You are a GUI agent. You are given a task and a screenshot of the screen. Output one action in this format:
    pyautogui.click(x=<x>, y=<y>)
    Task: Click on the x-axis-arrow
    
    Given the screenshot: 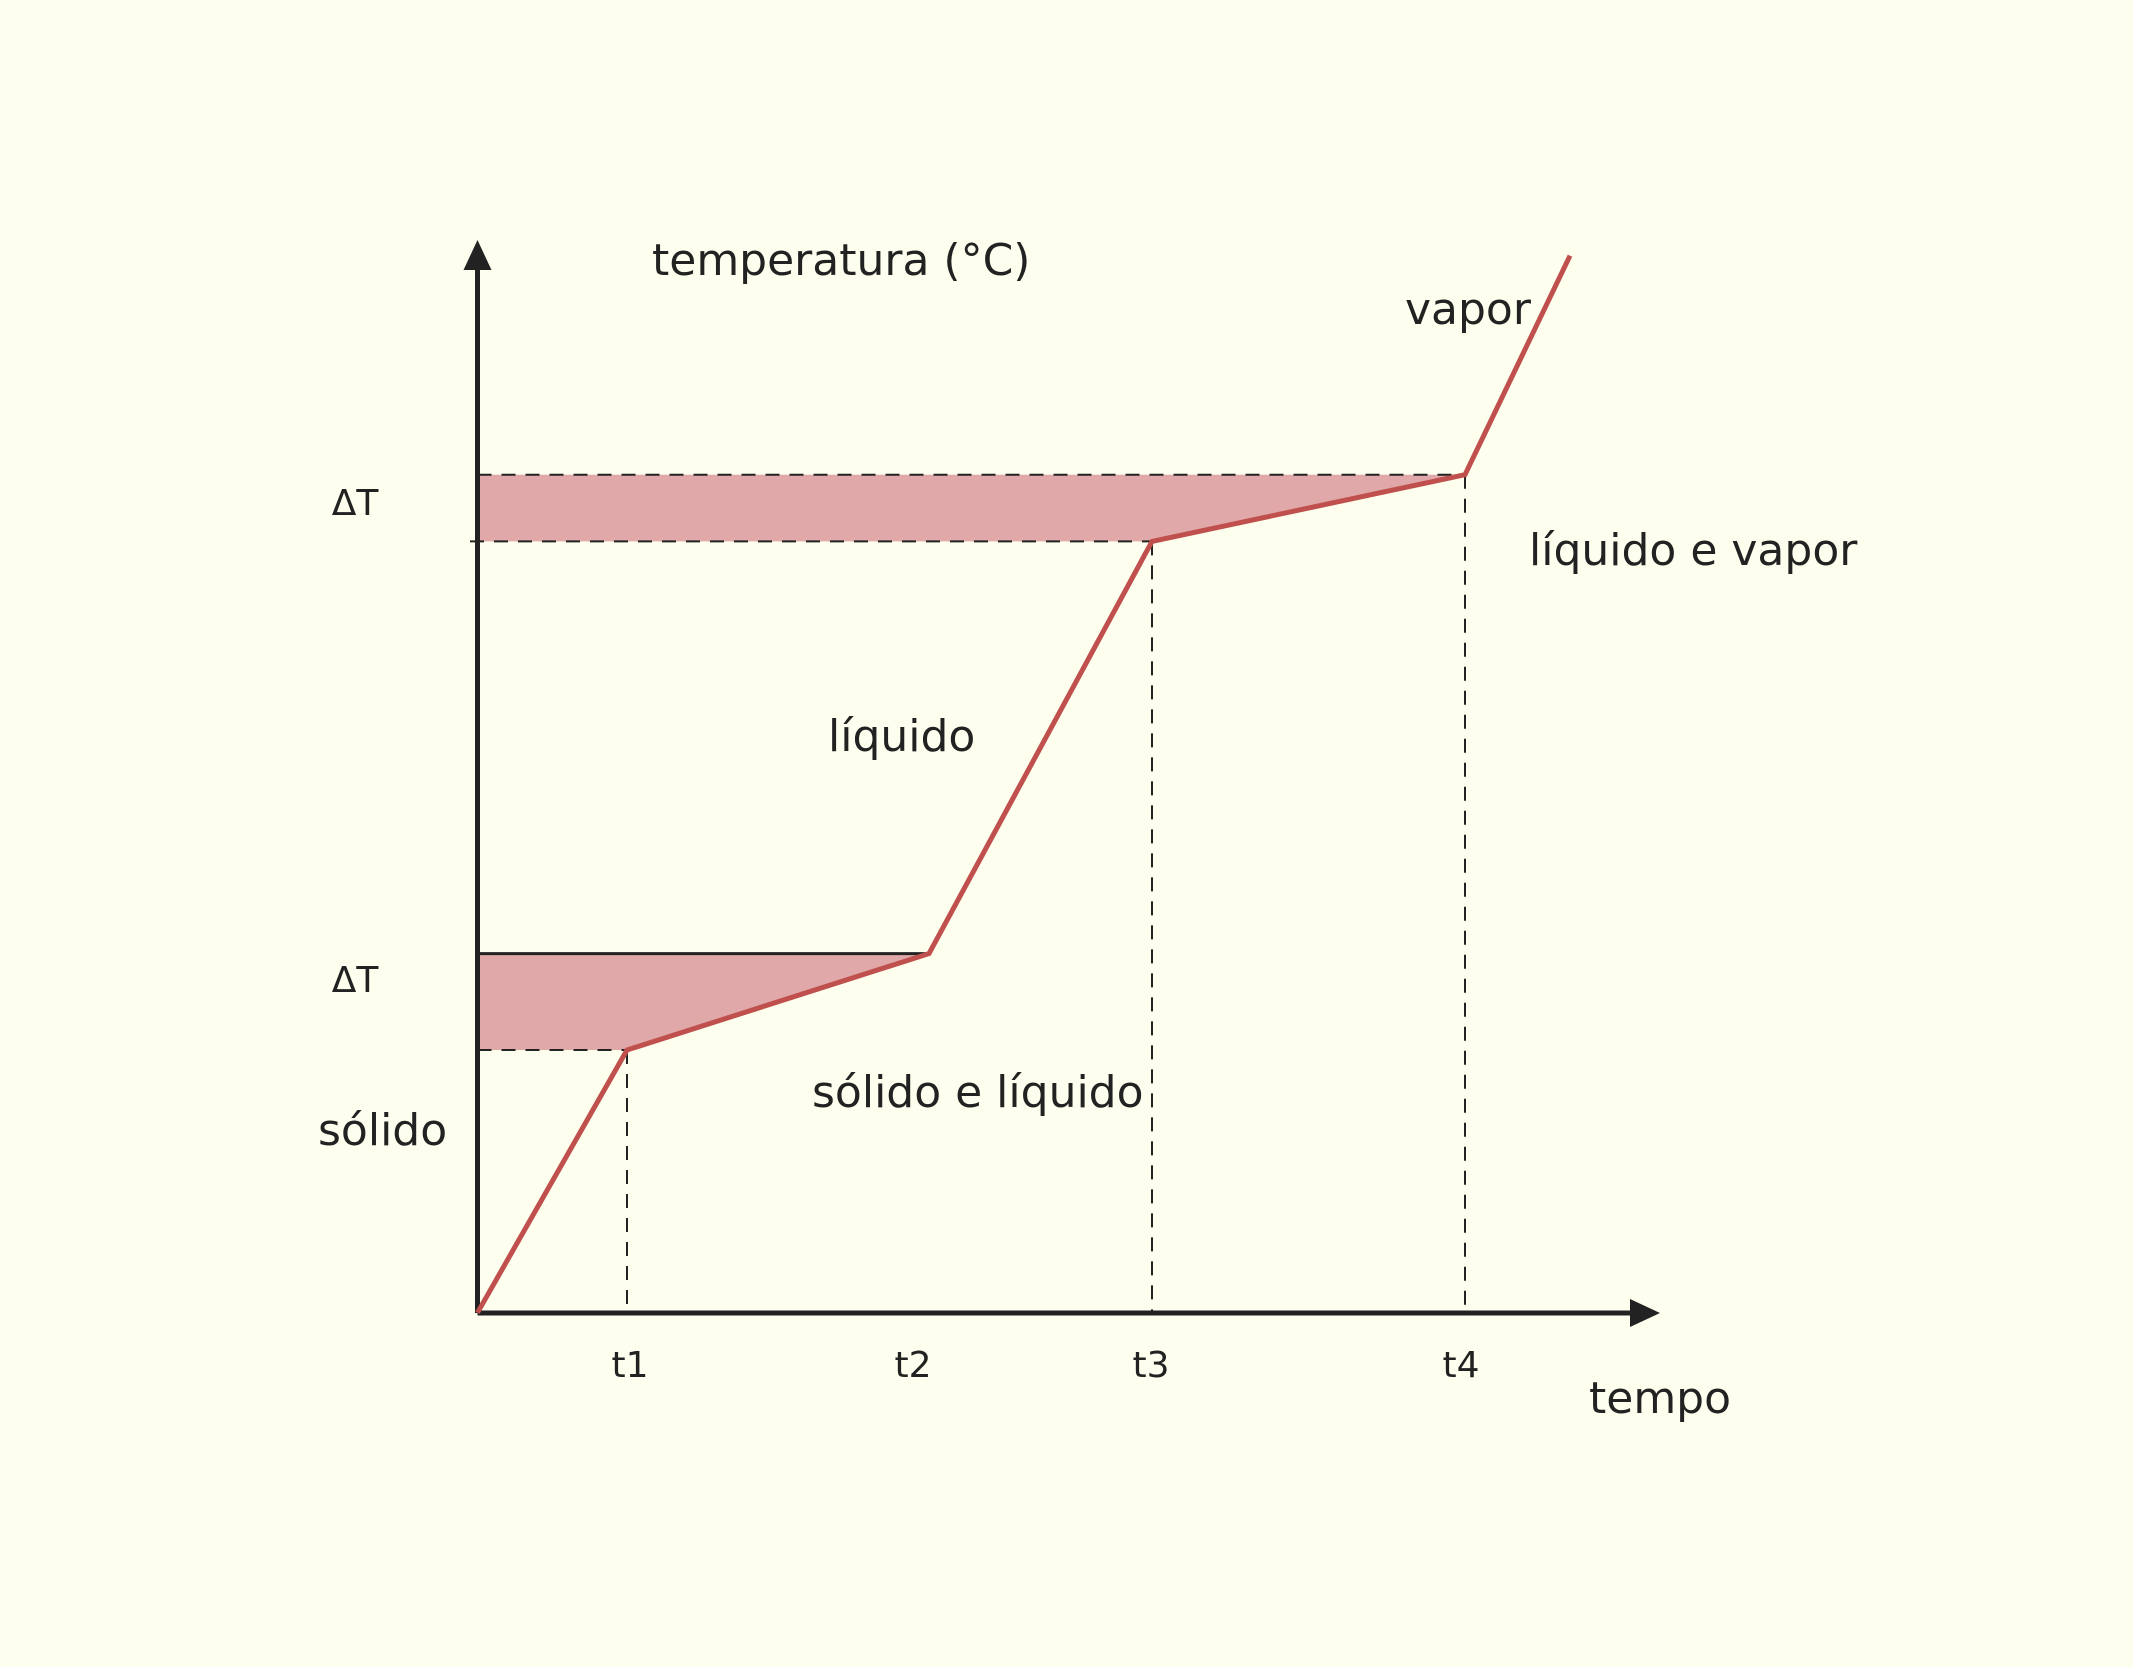 What is the action you would take?
    pyautogui.click(x=1645, y=1313)
    